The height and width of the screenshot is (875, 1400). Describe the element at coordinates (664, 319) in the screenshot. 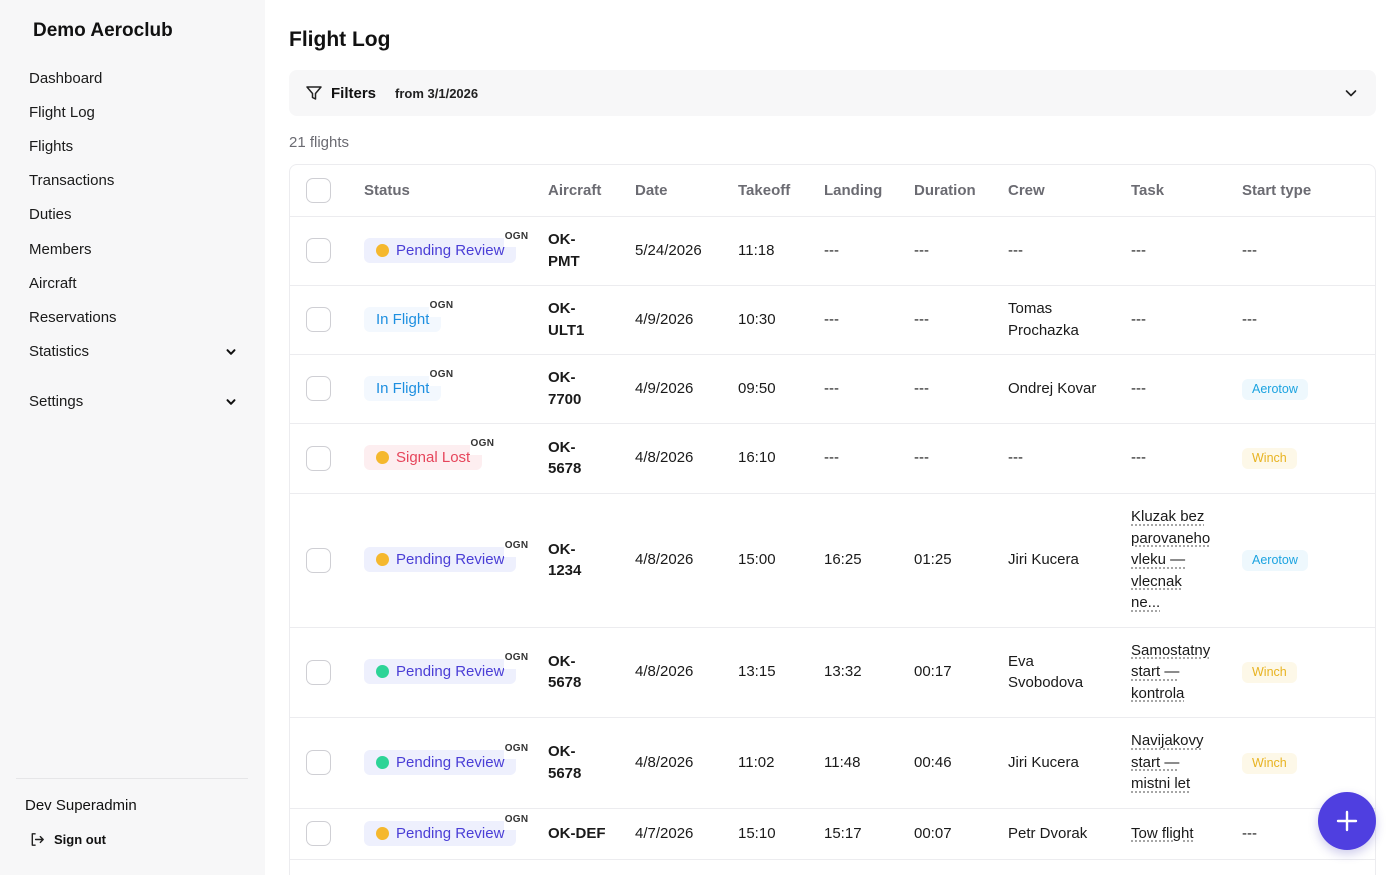

I see `date-cell: 4/9/2026` at that location.